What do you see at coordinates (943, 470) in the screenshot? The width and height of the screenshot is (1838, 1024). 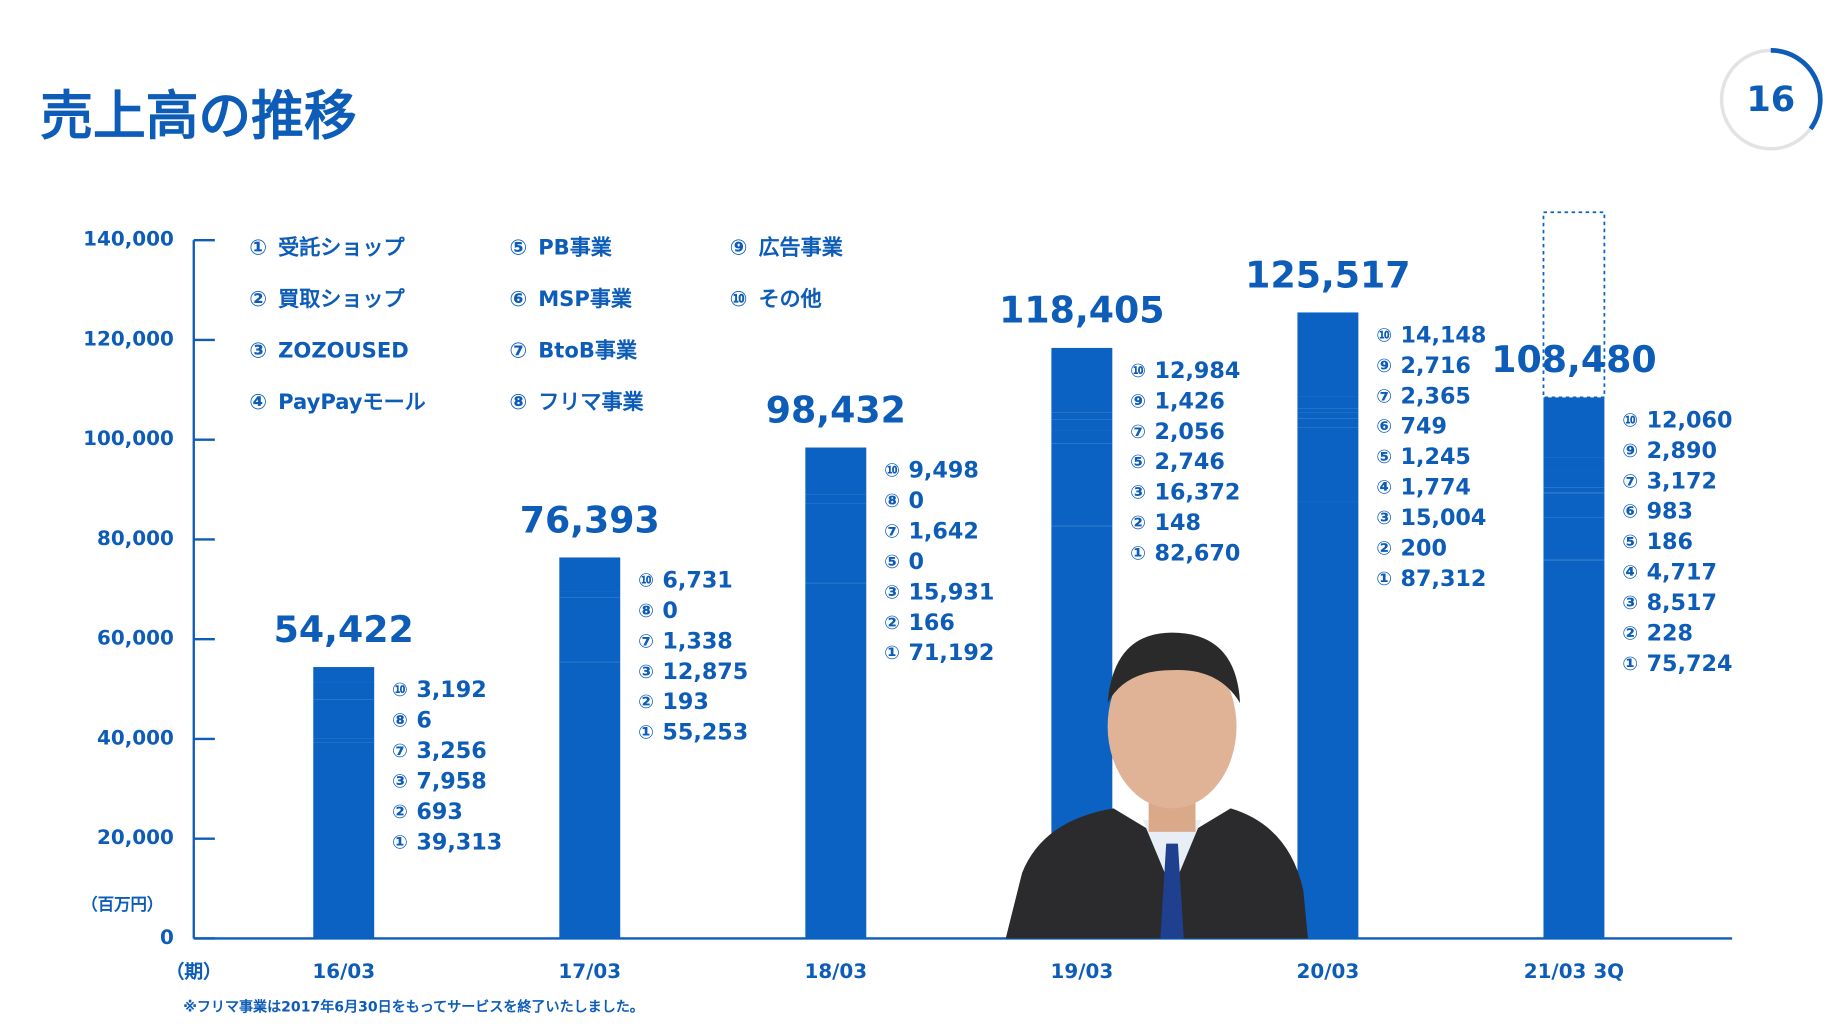 I see `segment-label: 9,498` at bounding box center [943, 470].